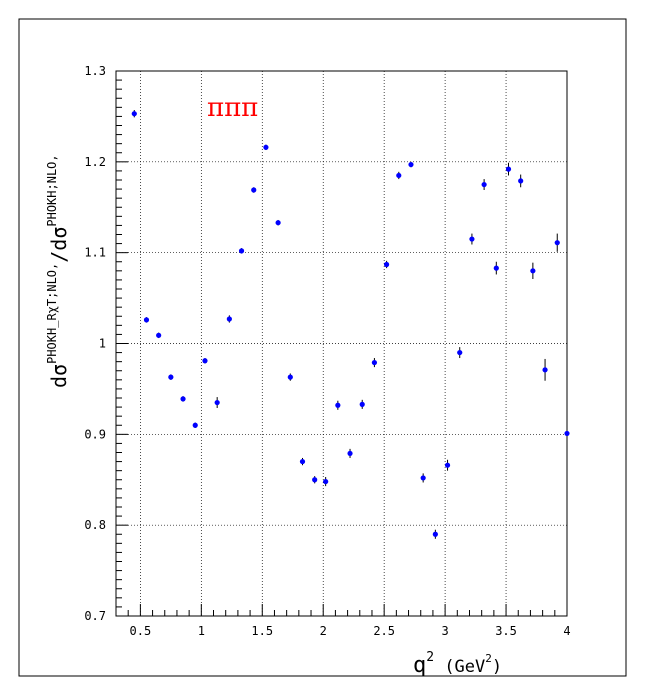 The image size is (645, 695). What do you see at coordinates (102, 344) in the screenshot?
I see `y-tick-label: 1` at bounding box center [102, 344].